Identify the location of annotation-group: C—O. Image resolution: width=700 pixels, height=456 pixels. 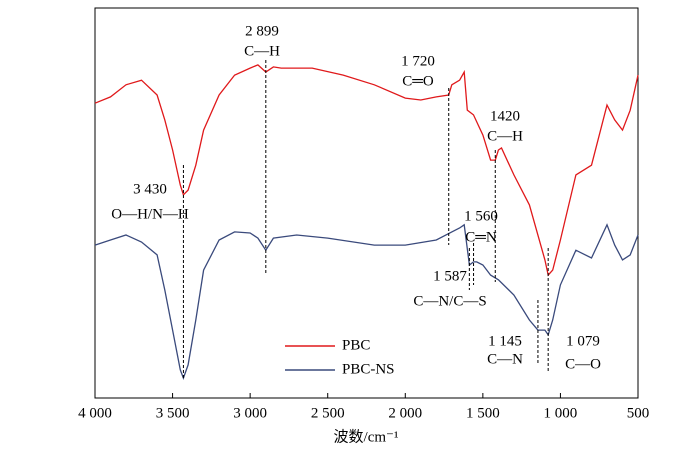
(583, 364).